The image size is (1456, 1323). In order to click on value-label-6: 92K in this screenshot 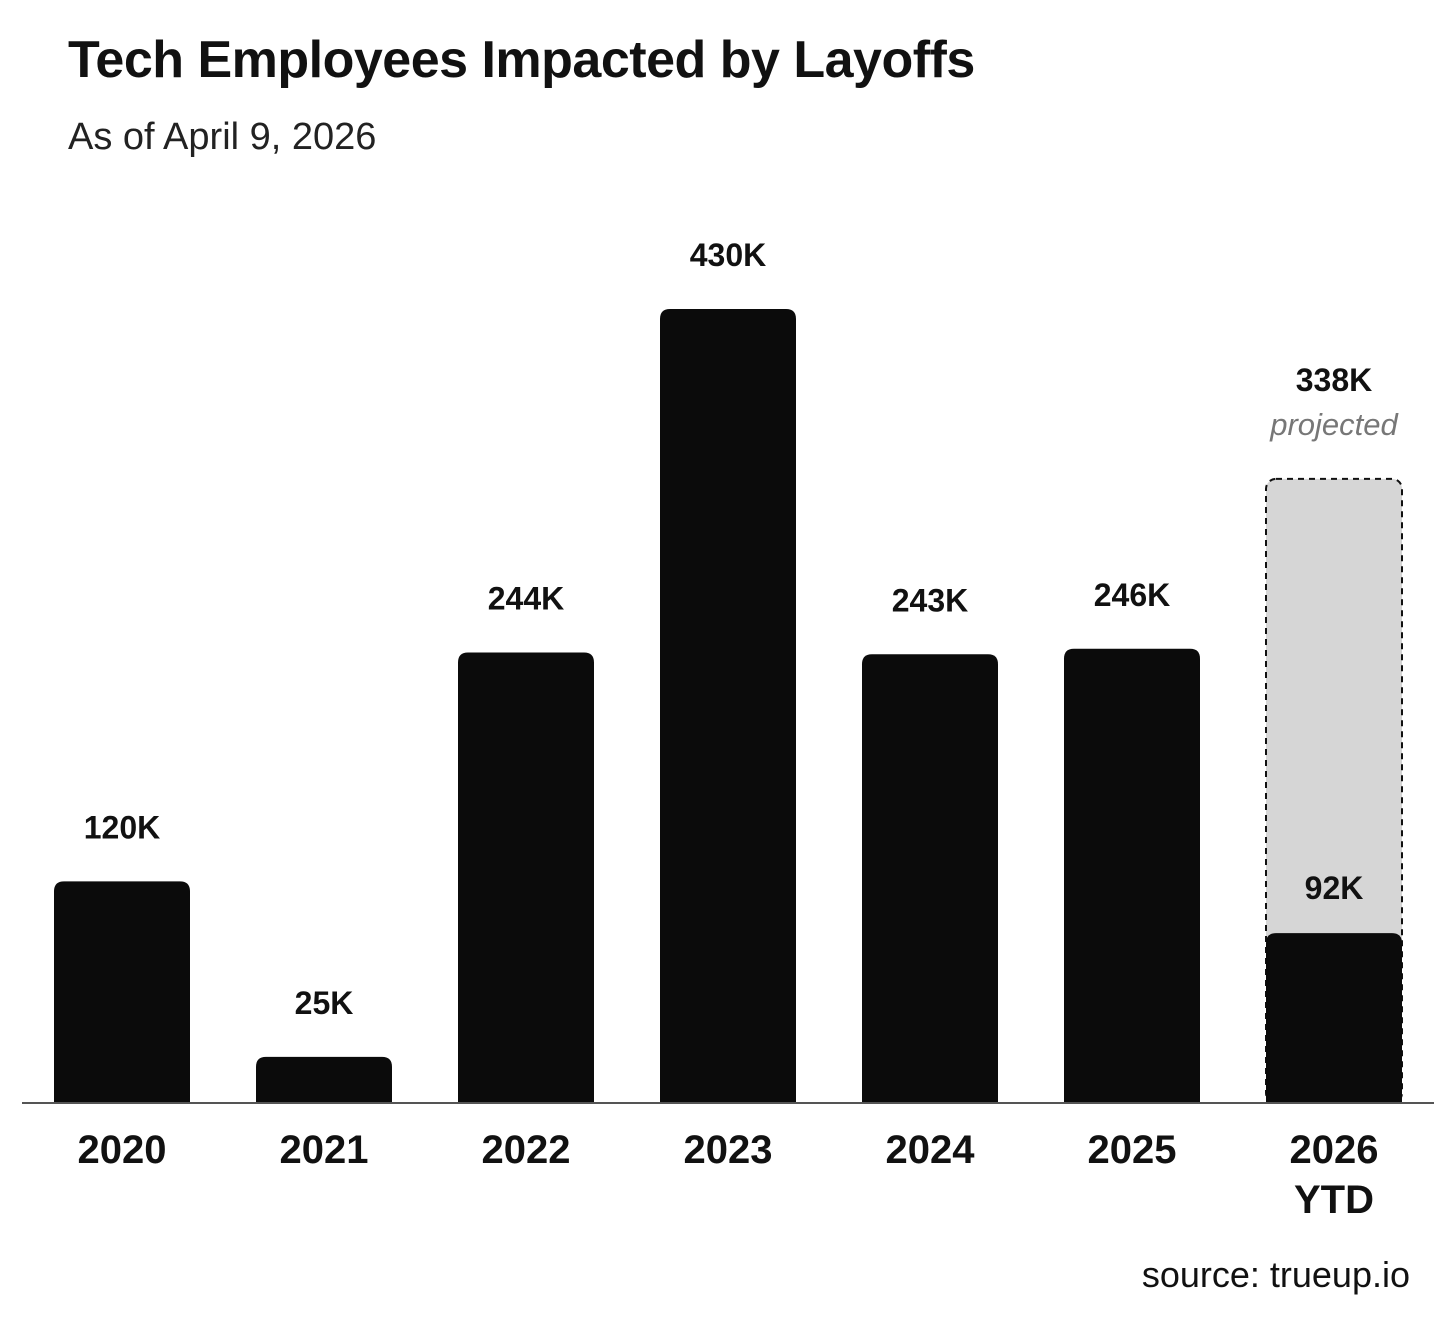, I will do `click(1334, 888)`.